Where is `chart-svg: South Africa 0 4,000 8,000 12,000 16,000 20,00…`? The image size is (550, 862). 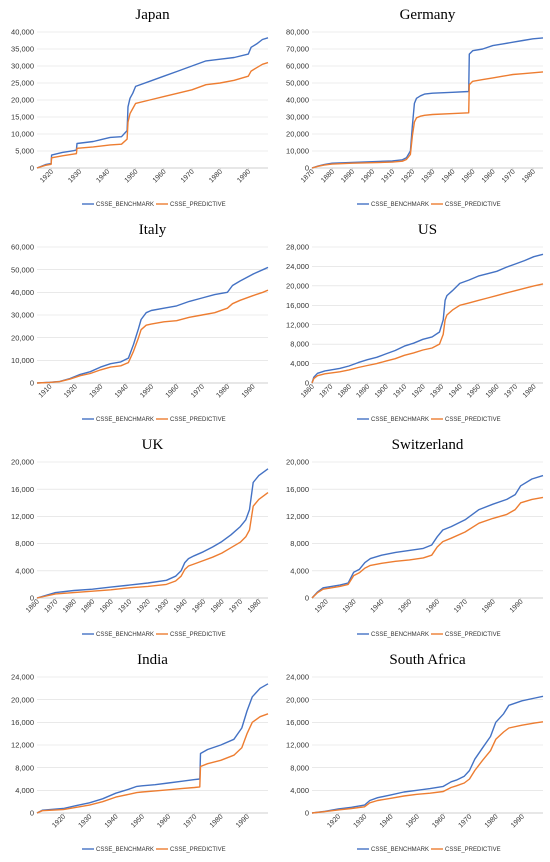
chart-svg: South Africa 0 4,000 8,000 12,000 16,000 20,00… is located at coordinates (415, 752).